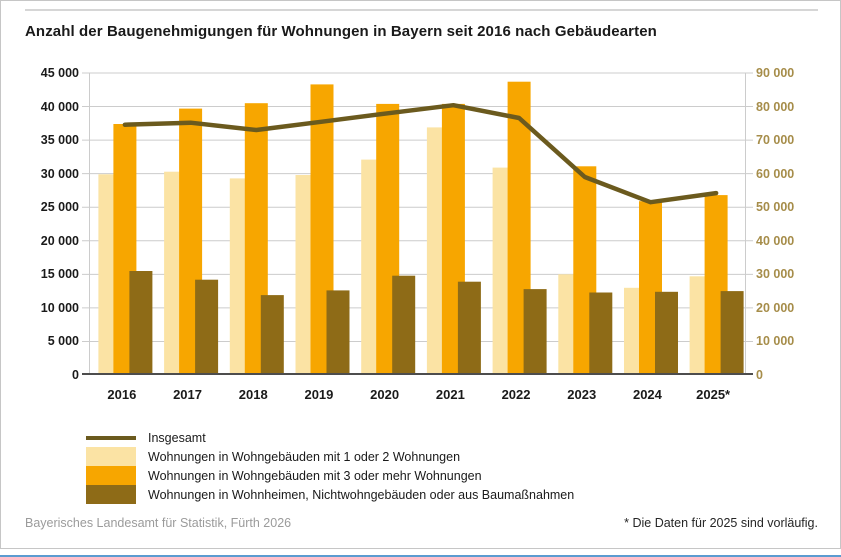  What do you see at coordinates (601, 333) in the screenshot?
I see `bar-series2-2023` at bounding box center [601, 333].